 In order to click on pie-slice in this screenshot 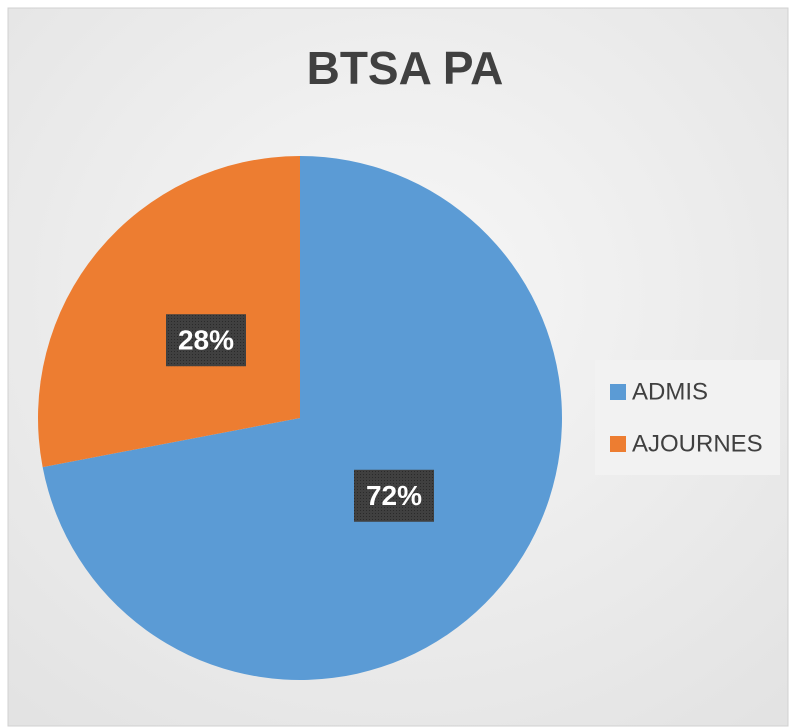, I will do `click(168, 312)`.